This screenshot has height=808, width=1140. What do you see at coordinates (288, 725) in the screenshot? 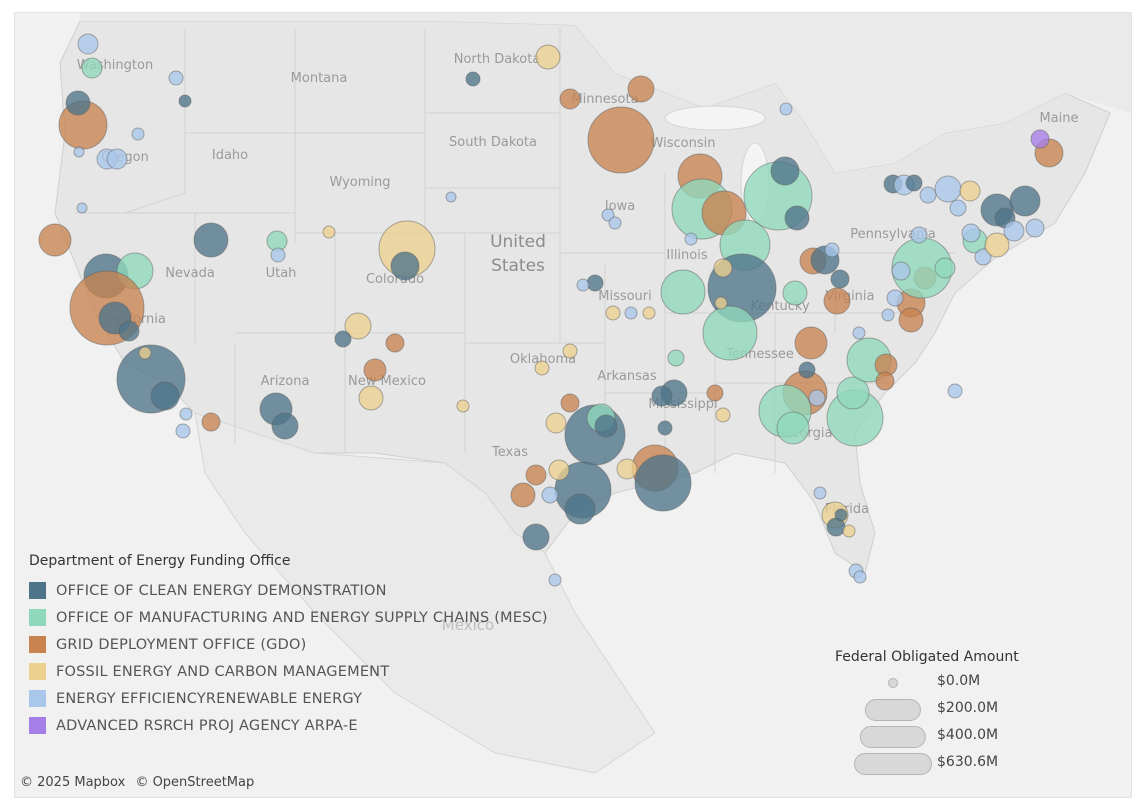
I see `legend-item: ADVANCED RSRCH PROJ AGENCY ARPA-E` at bounding box center [288, 725].